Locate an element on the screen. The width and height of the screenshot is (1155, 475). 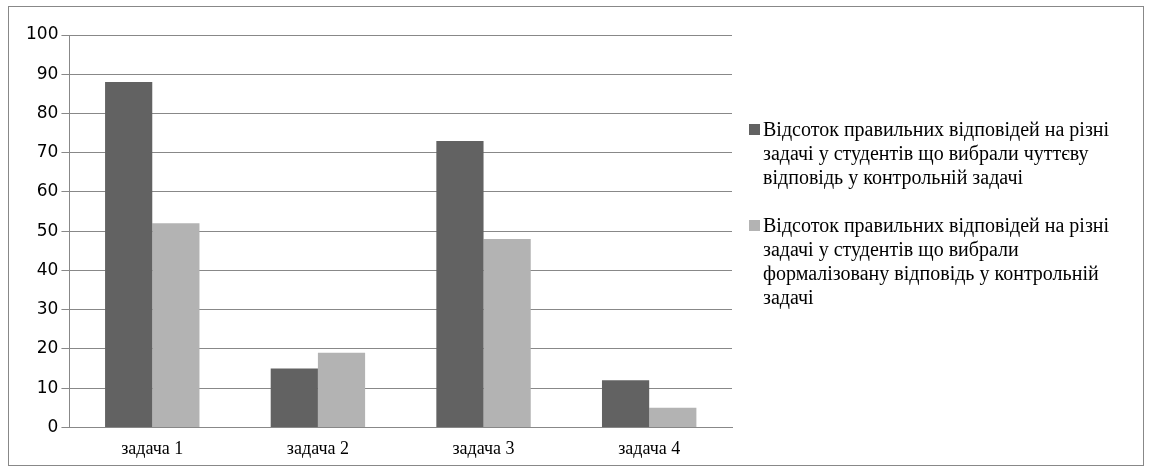
y-tick-label: 70 is located at coordinates (47, 151).